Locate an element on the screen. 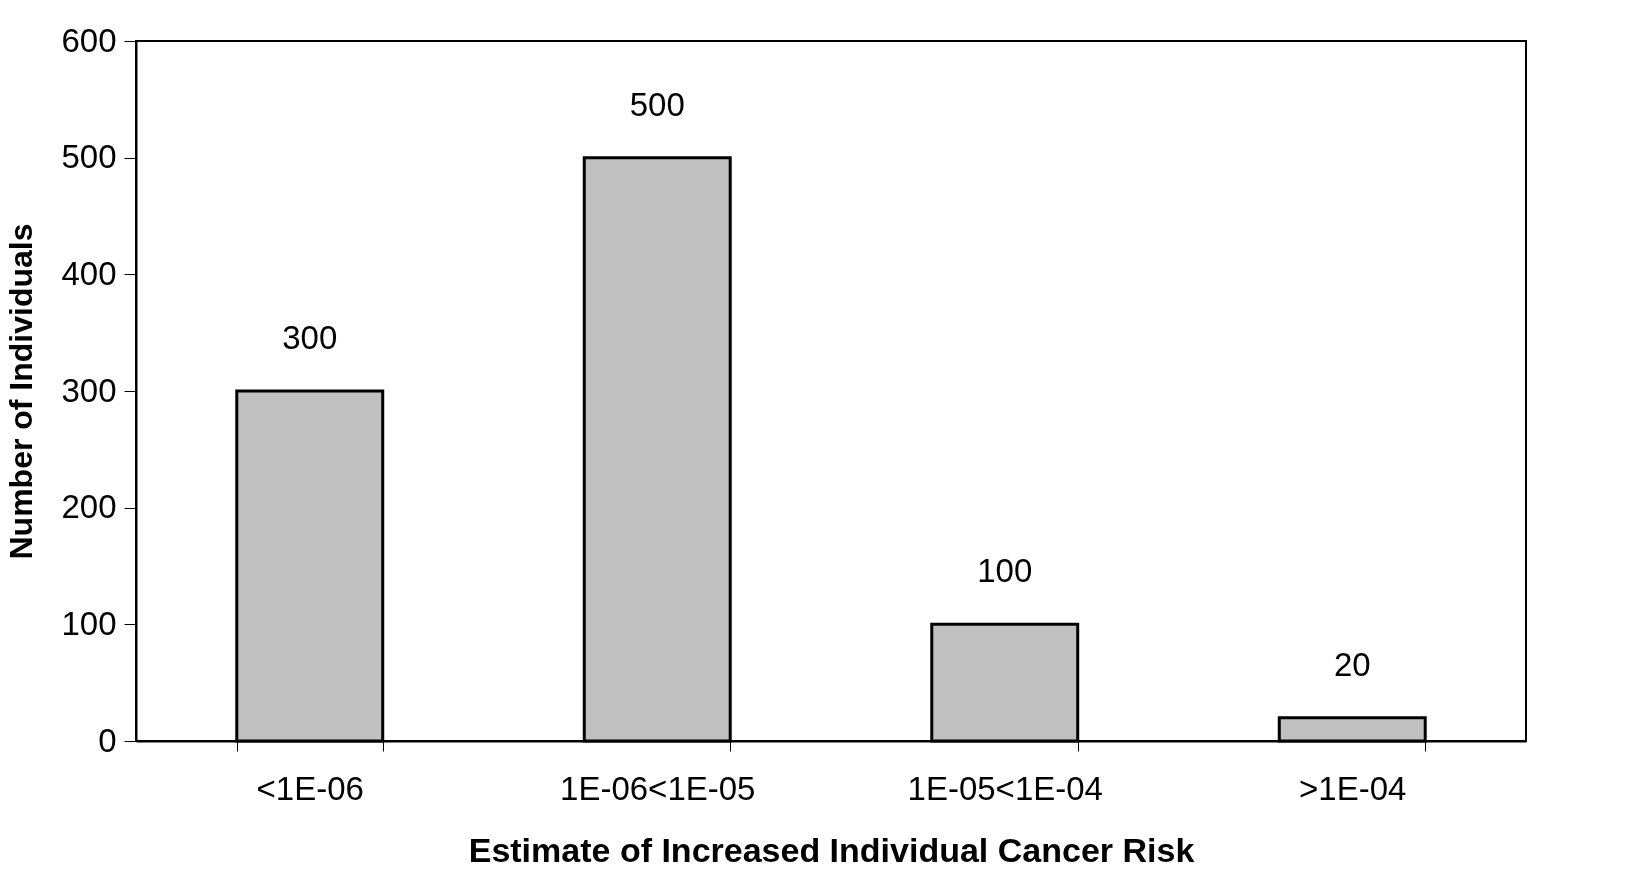  y-tick-label: 500 is located at coordinates (89, 157).